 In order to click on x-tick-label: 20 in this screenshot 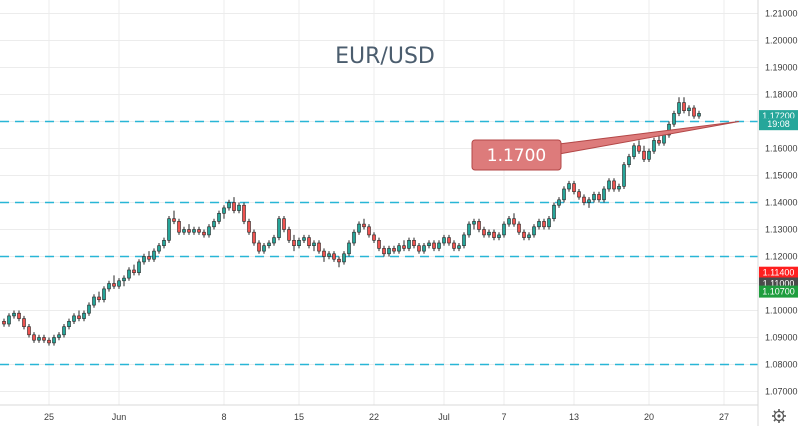, I will do `click(649, 417)`.